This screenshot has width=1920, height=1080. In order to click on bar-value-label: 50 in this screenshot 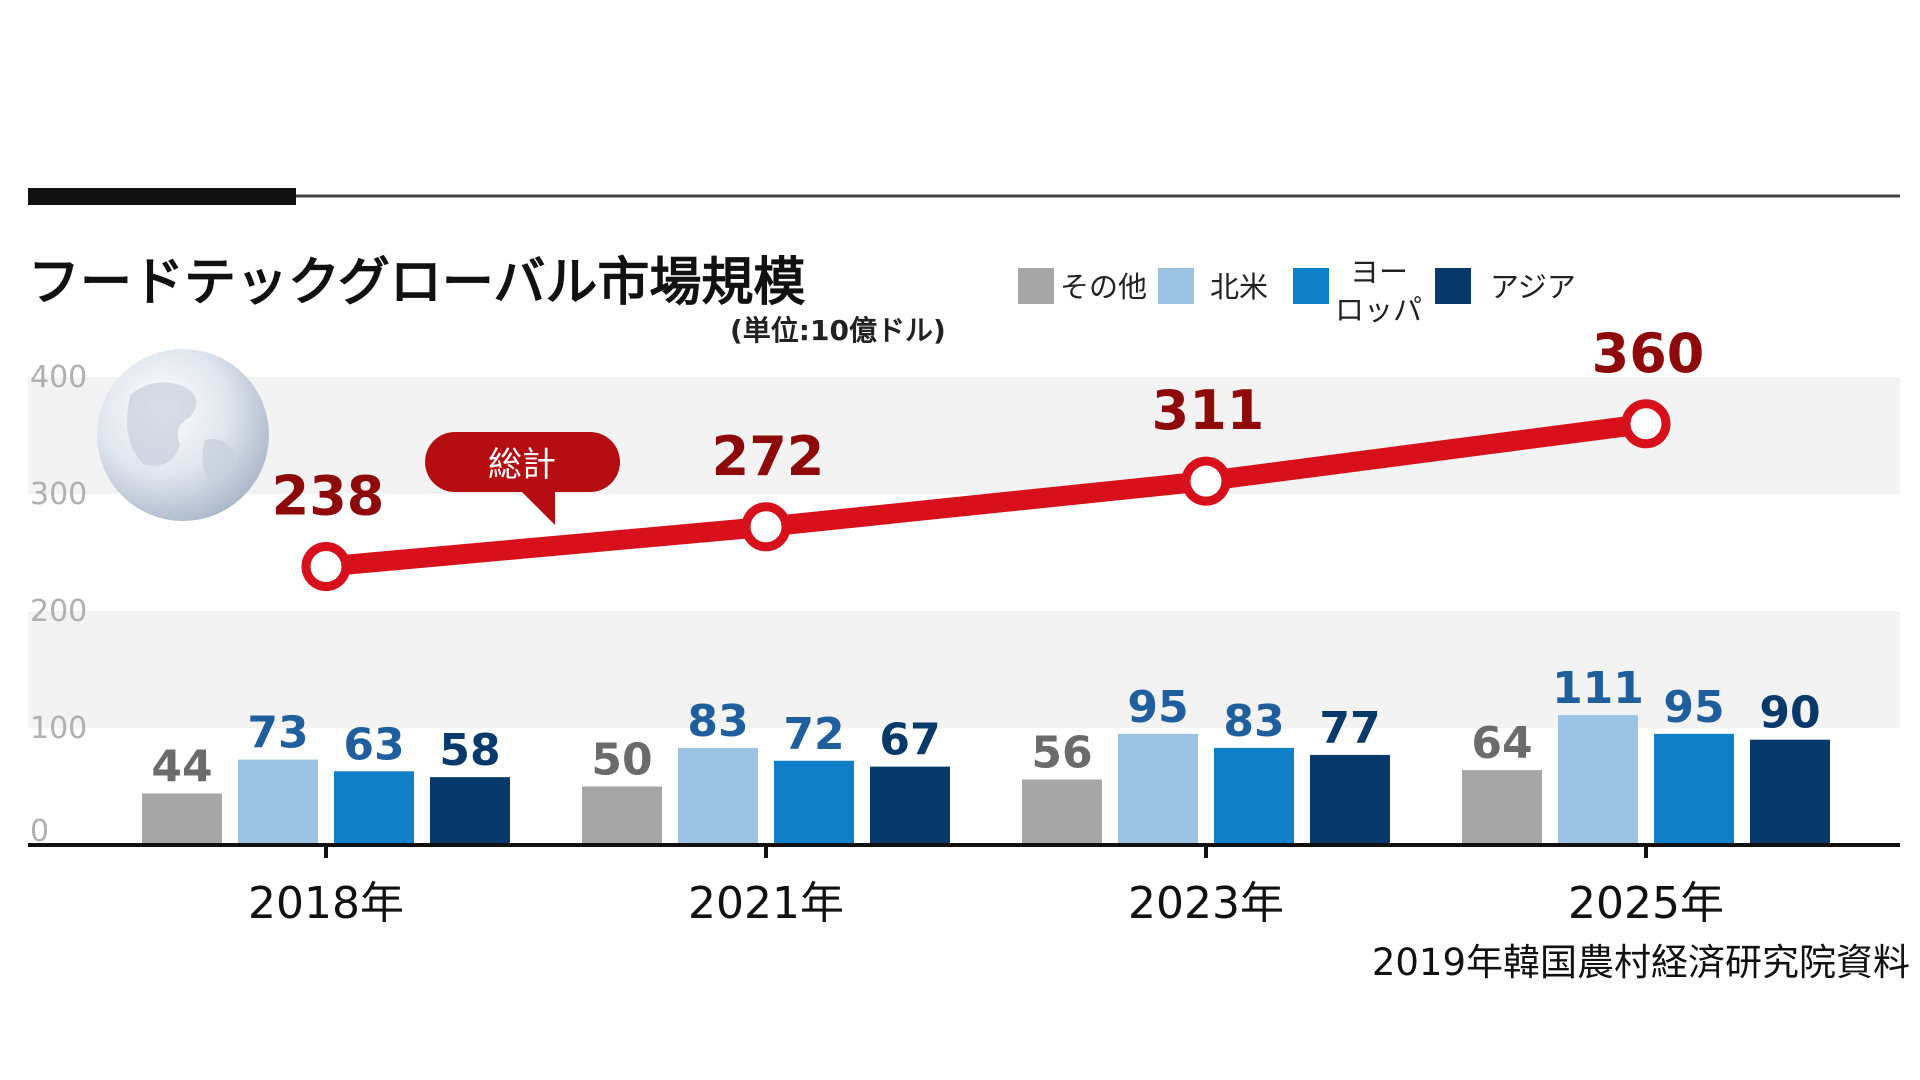, I will do `click(621, 760)`.